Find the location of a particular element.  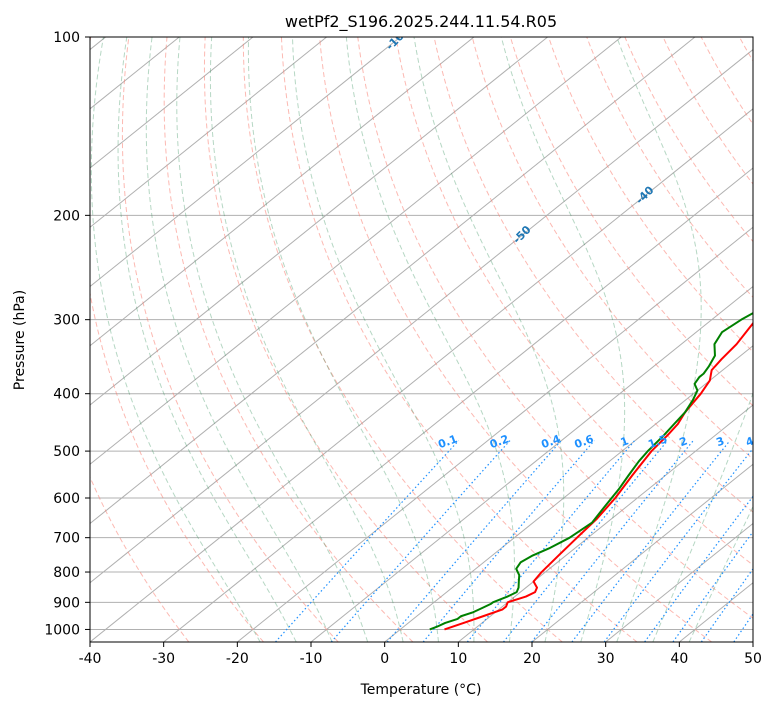

x-axis-label: Temperature (°C) is located at coordinates (421, 690).